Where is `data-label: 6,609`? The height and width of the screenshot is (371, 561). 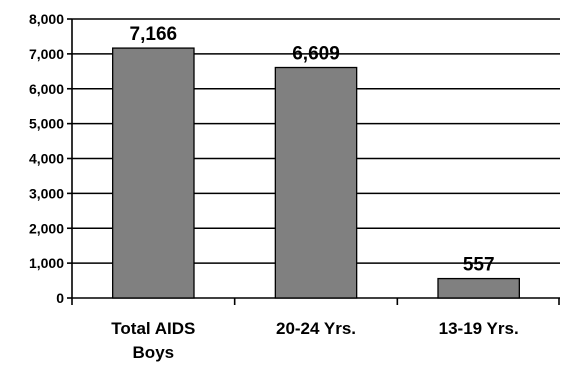 data-label: 6,609 is located at coordinates (316, 54).